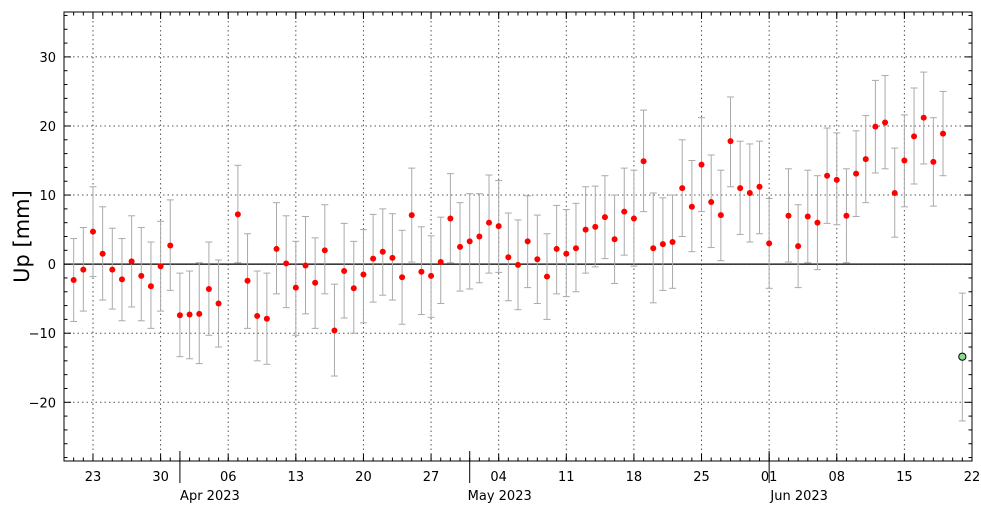  What do you see at coordinates (498, 477) in the screenshot?
I see `x-tick-label: 04` at bounding box center [498, 477].